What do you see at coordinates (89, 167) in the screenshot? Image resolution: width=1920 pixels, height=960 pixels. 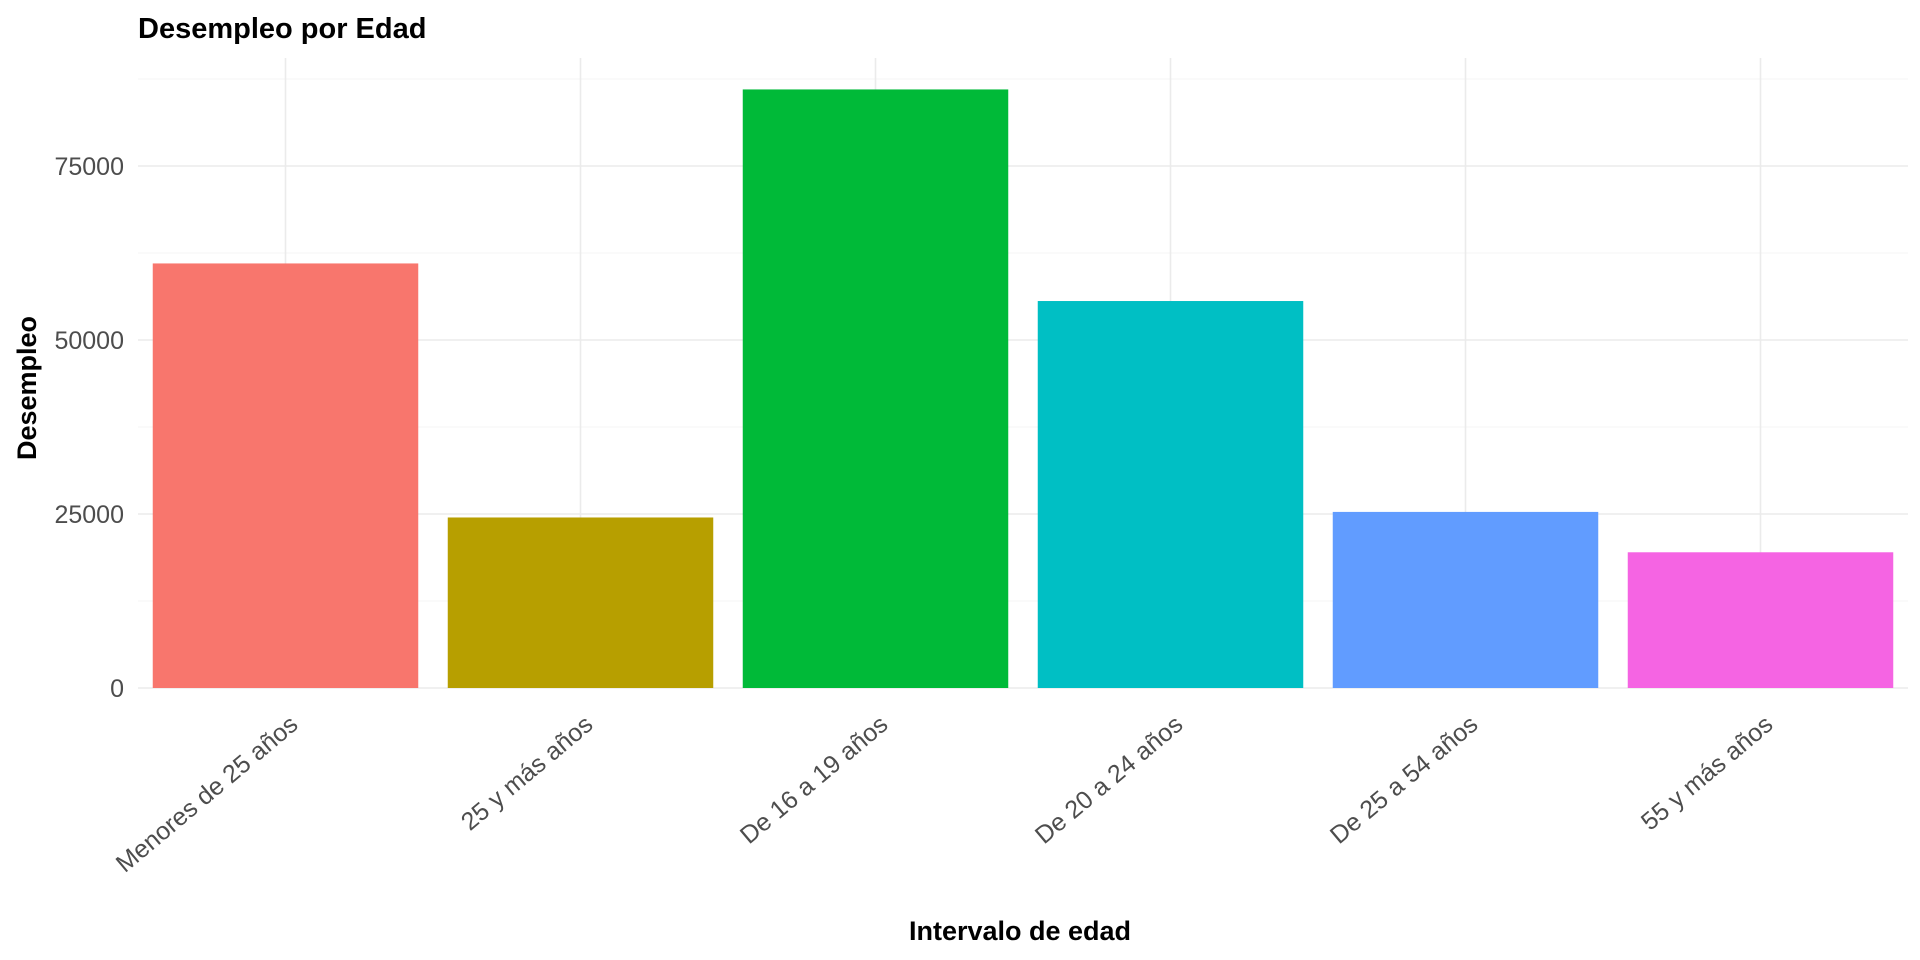 I see `y-tick-label: 75000` at bounding box center [89, 167].